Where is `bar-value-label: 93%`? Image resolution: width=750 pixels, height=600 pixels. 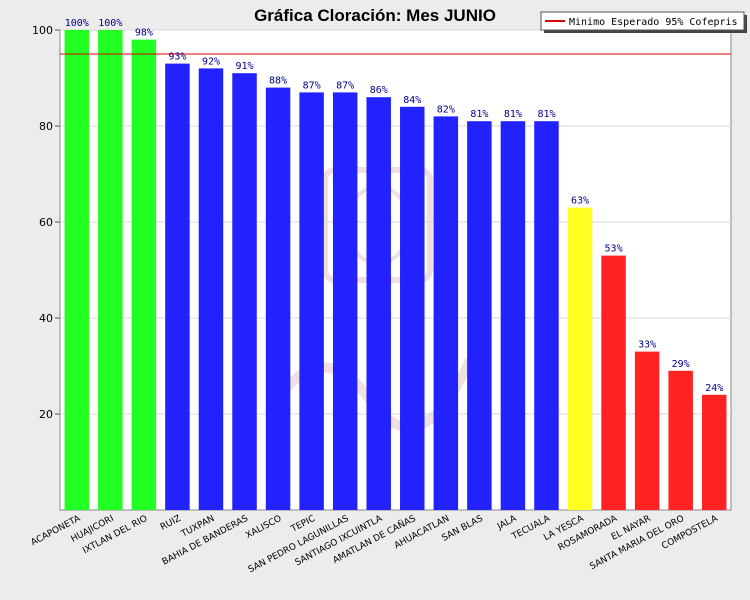 bar-value-label: 93% is located at coordinates (177, 57).